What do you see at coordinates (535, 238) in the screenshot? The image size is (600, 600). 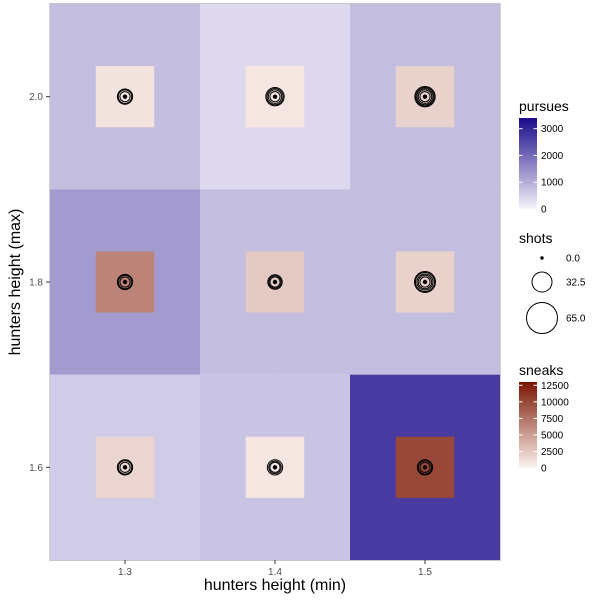 I see `legend-shots-title: shots` at bounding box center [535, 238].